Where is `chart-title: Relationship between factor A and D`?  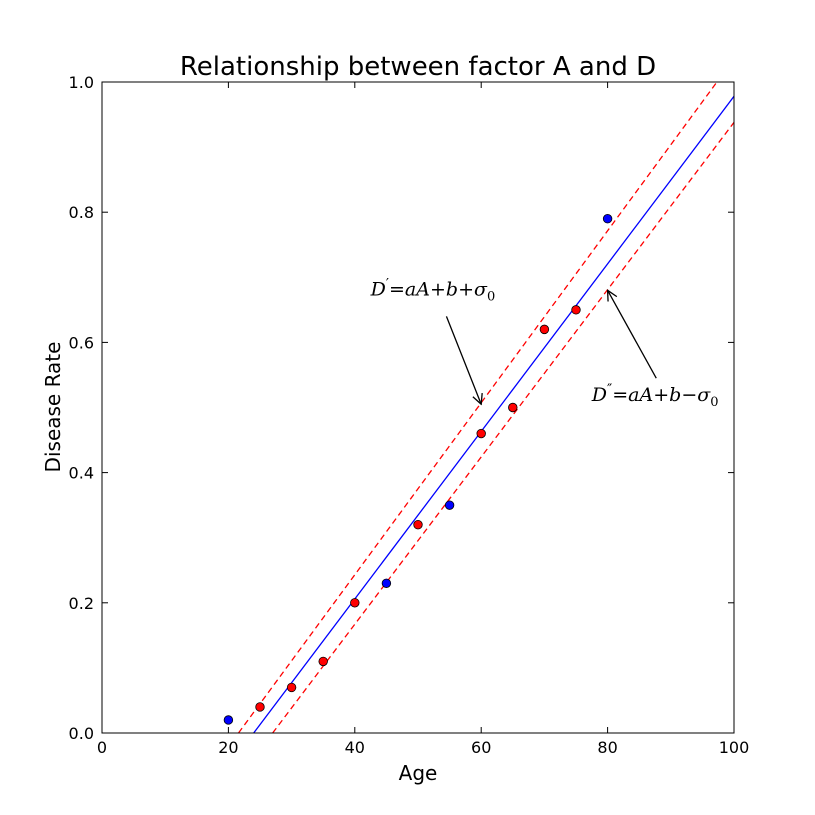
chart-title: Relationship between factor A and D is located at coordinates (418, 67).